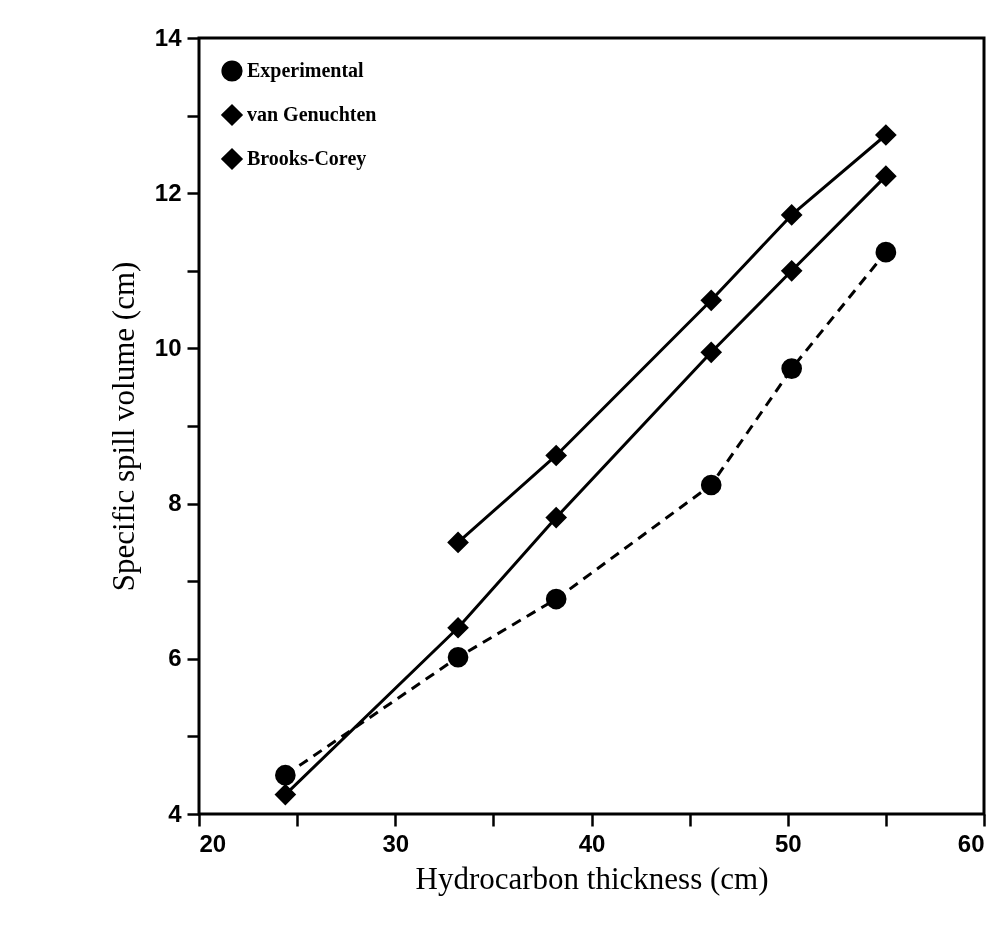  I want to click on y-tick-label: 12, so click(168, 192).